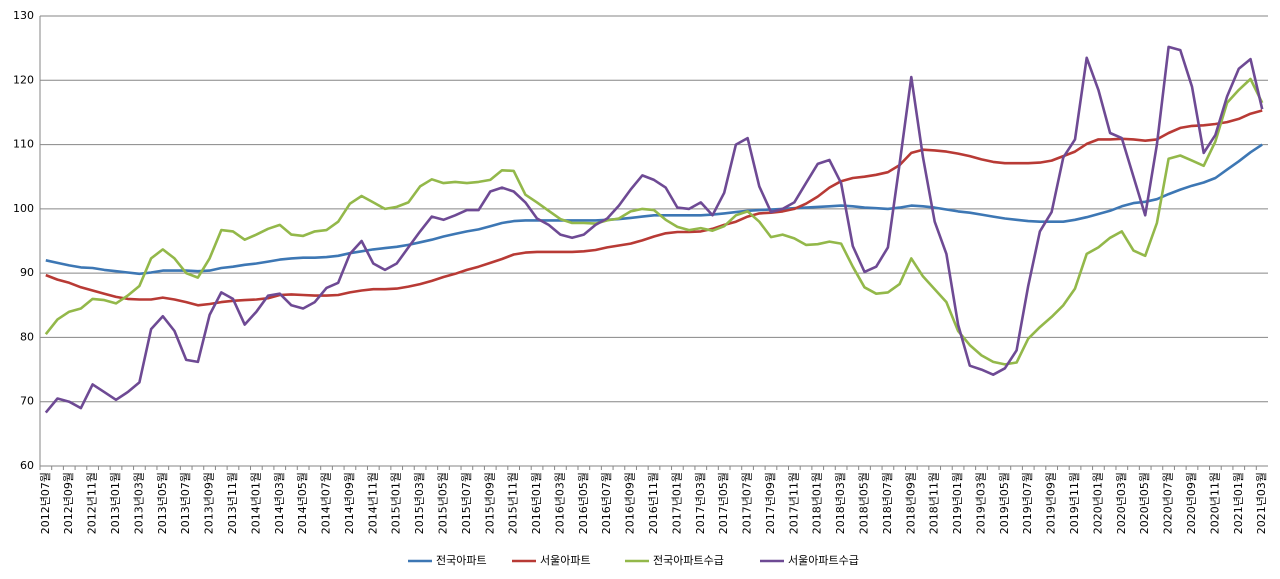  I want to click on x-tick-label: 2015년11월, so click(513, 503).